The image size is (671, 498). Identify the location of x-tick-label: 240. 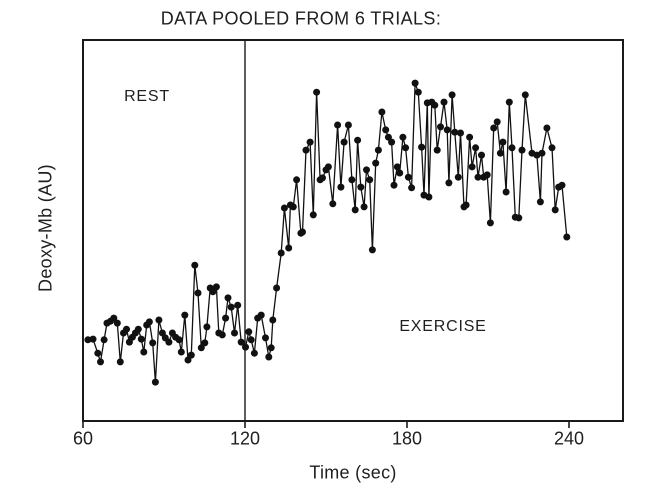
(569, 438).